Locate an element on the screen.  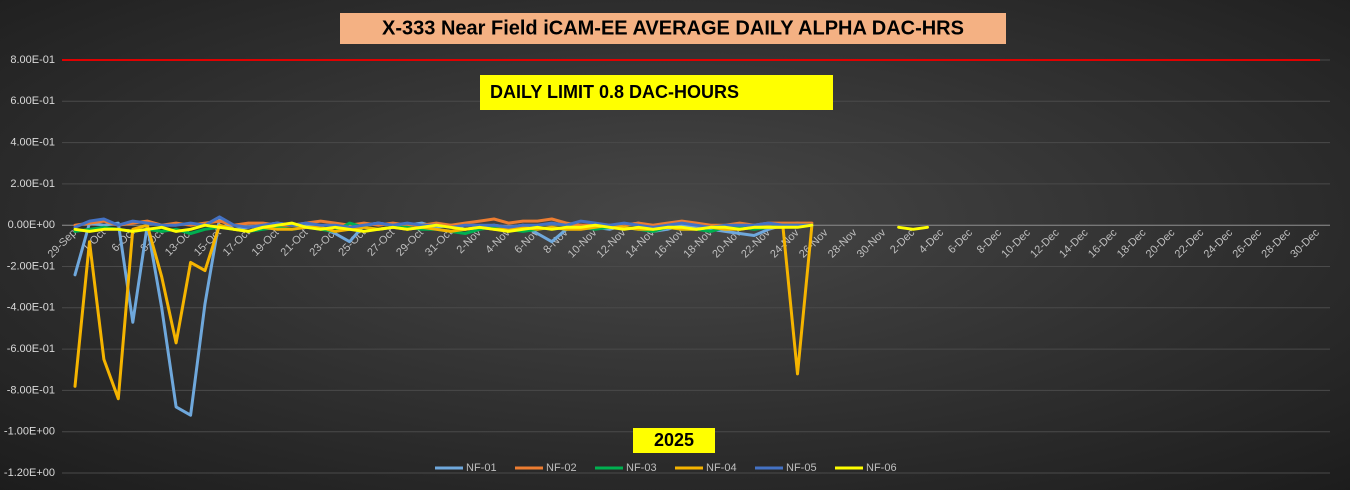
annotation: DAILY LIMIT 0.8 DAC-HOURS is located at coordinates (614, 92).